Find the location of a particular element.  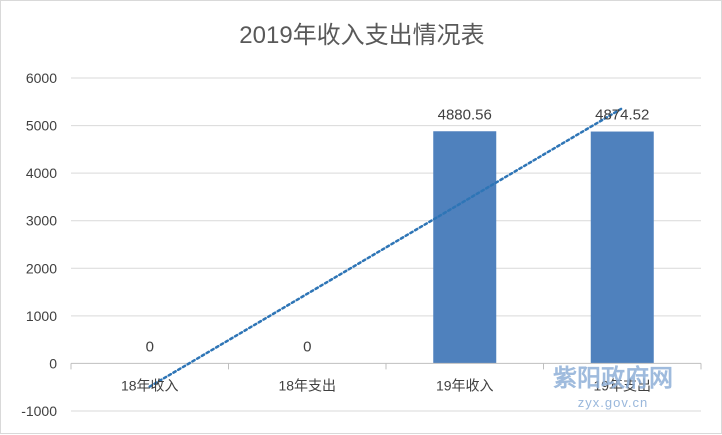

data-label: 4874.52 is located at coordinates (622, 115).